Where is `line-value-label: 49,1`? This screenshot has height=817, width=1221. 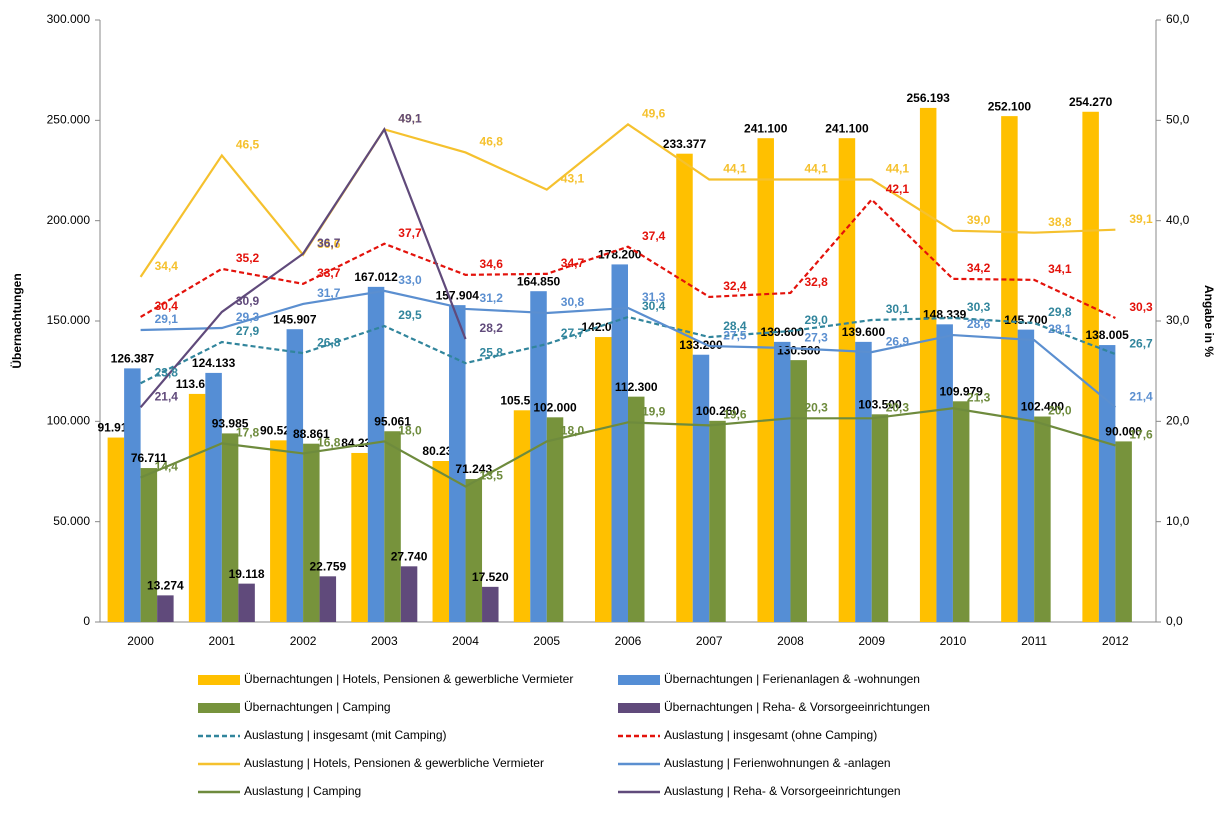 line-value-label: 49,1 is located at coordinates (410, 119).